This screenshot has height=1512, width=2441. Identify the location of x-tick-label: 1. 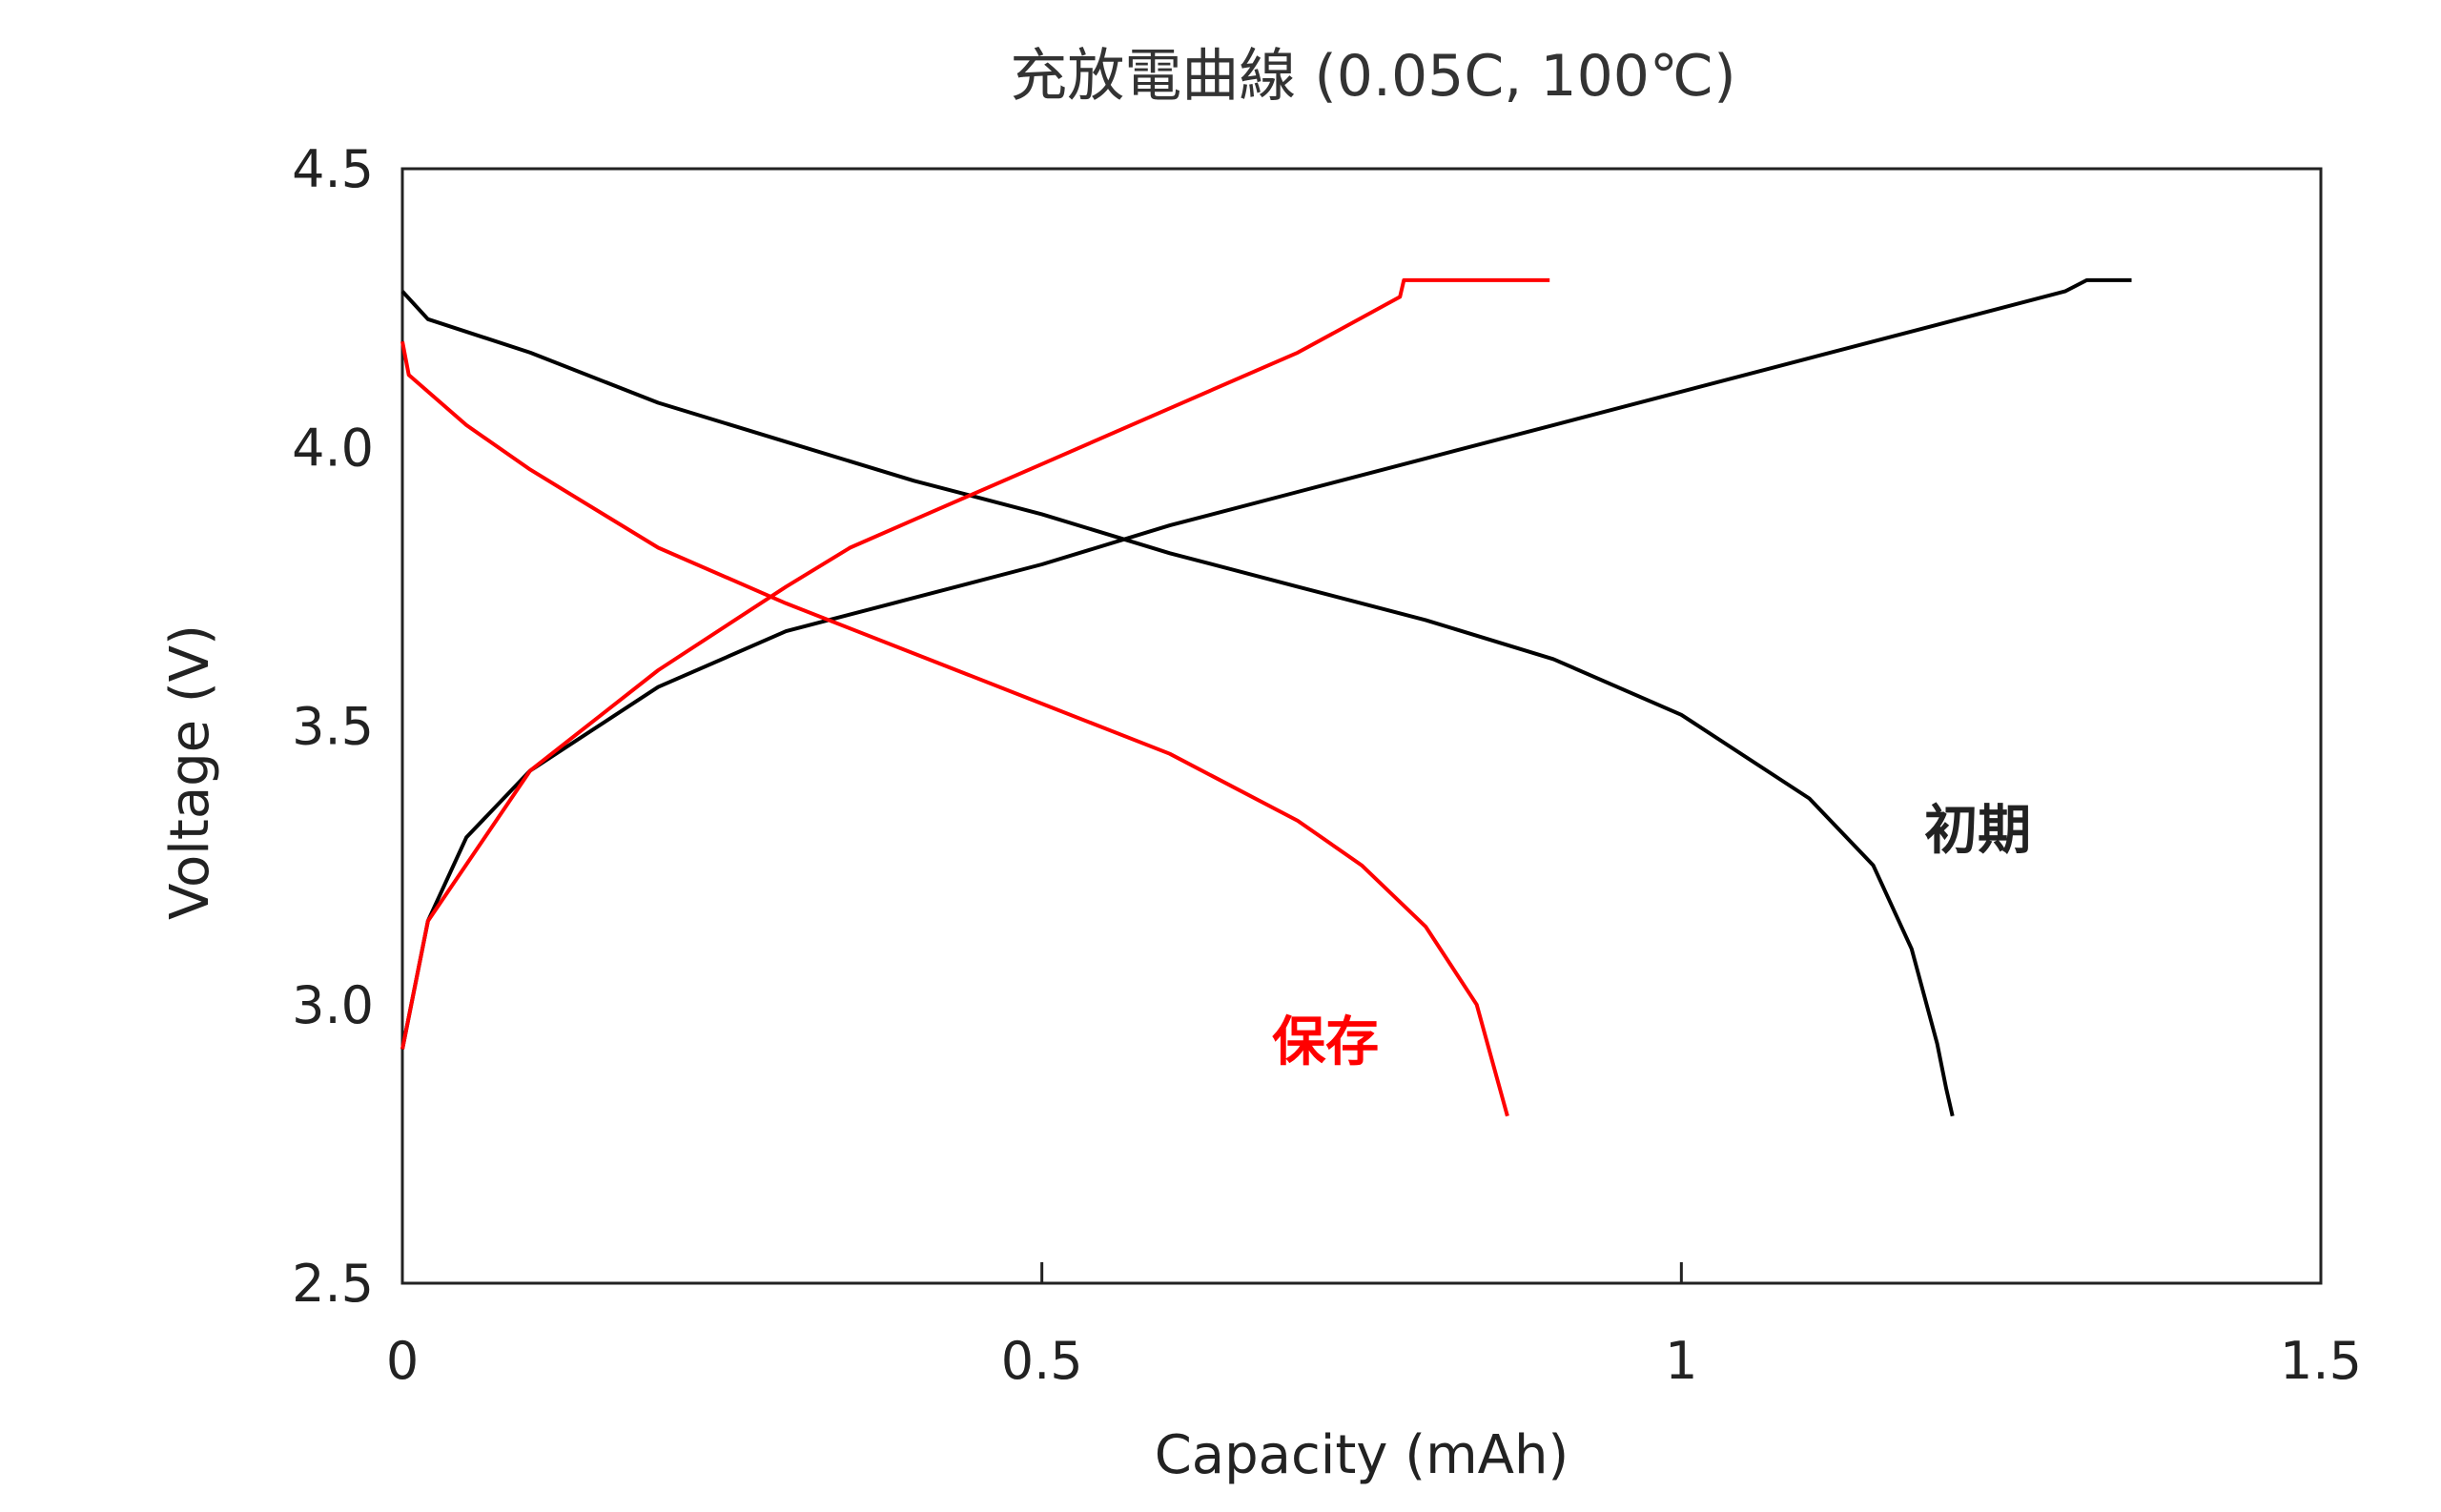
(1681, 1361).